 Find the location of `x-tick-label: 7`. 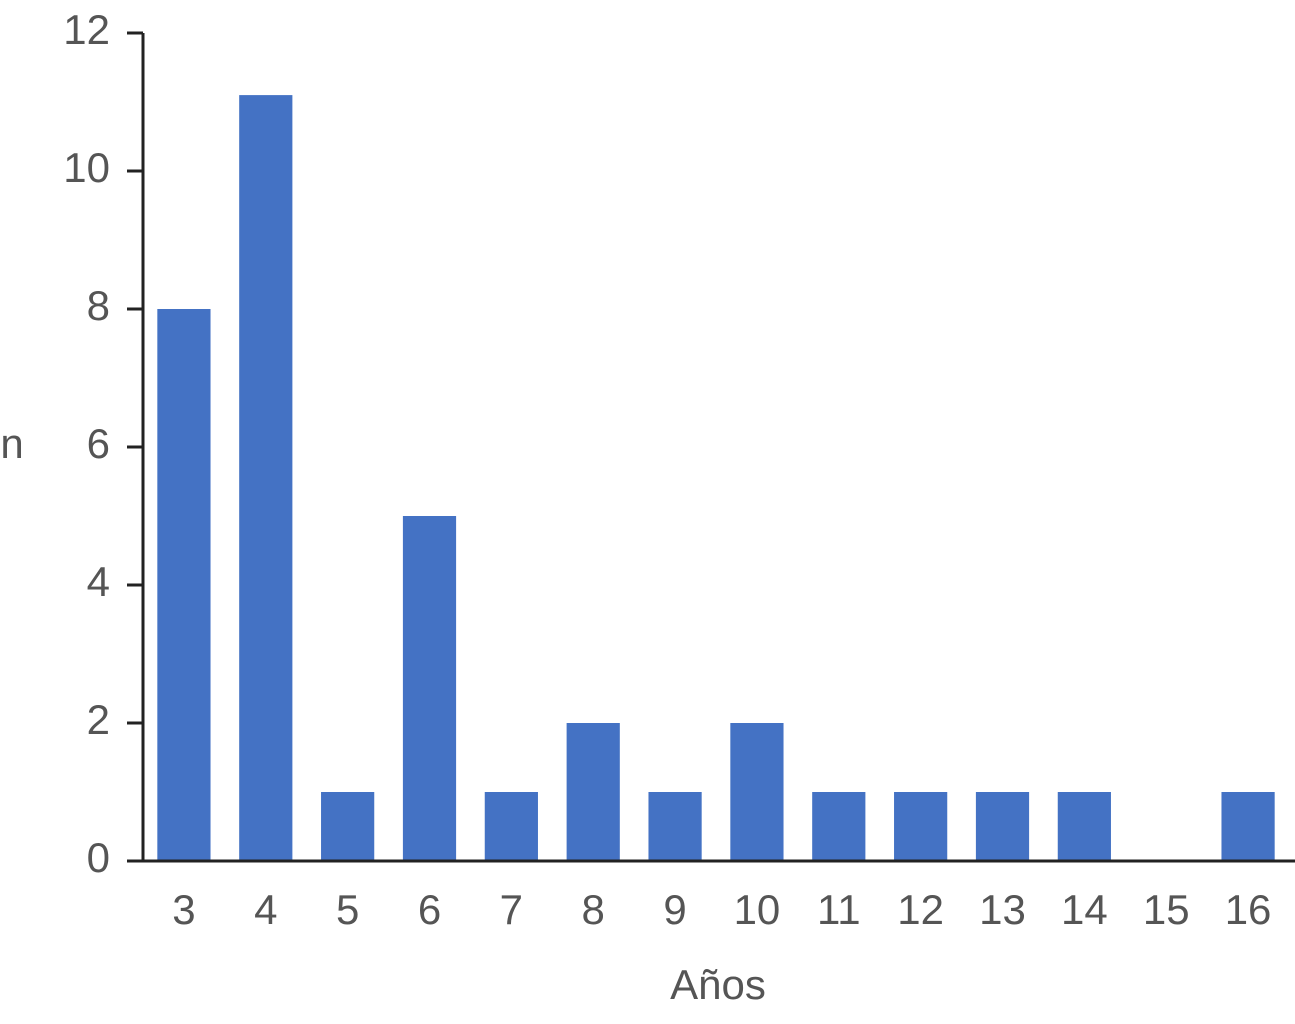

x-tick-label: 7 is located at coordinates (511, 909).